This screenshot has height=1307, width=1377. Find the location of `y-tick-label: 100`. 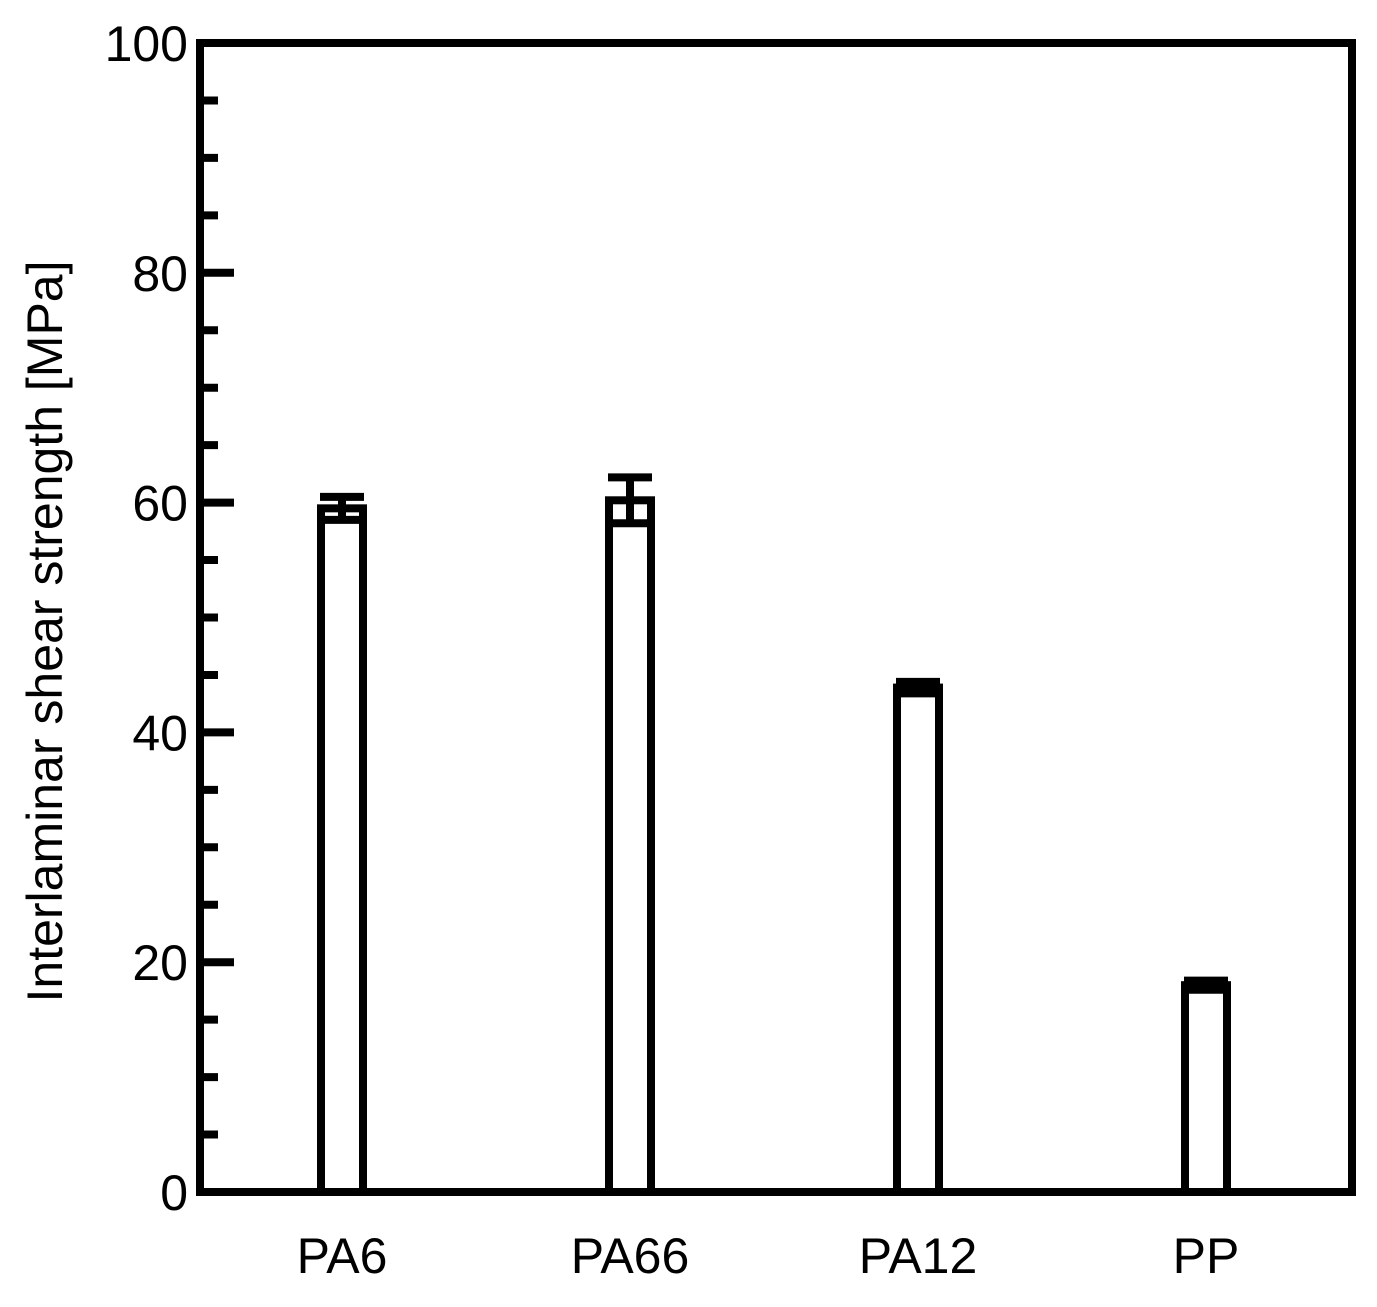

y-tick-label: 100 is located at coordinates (146, 44).